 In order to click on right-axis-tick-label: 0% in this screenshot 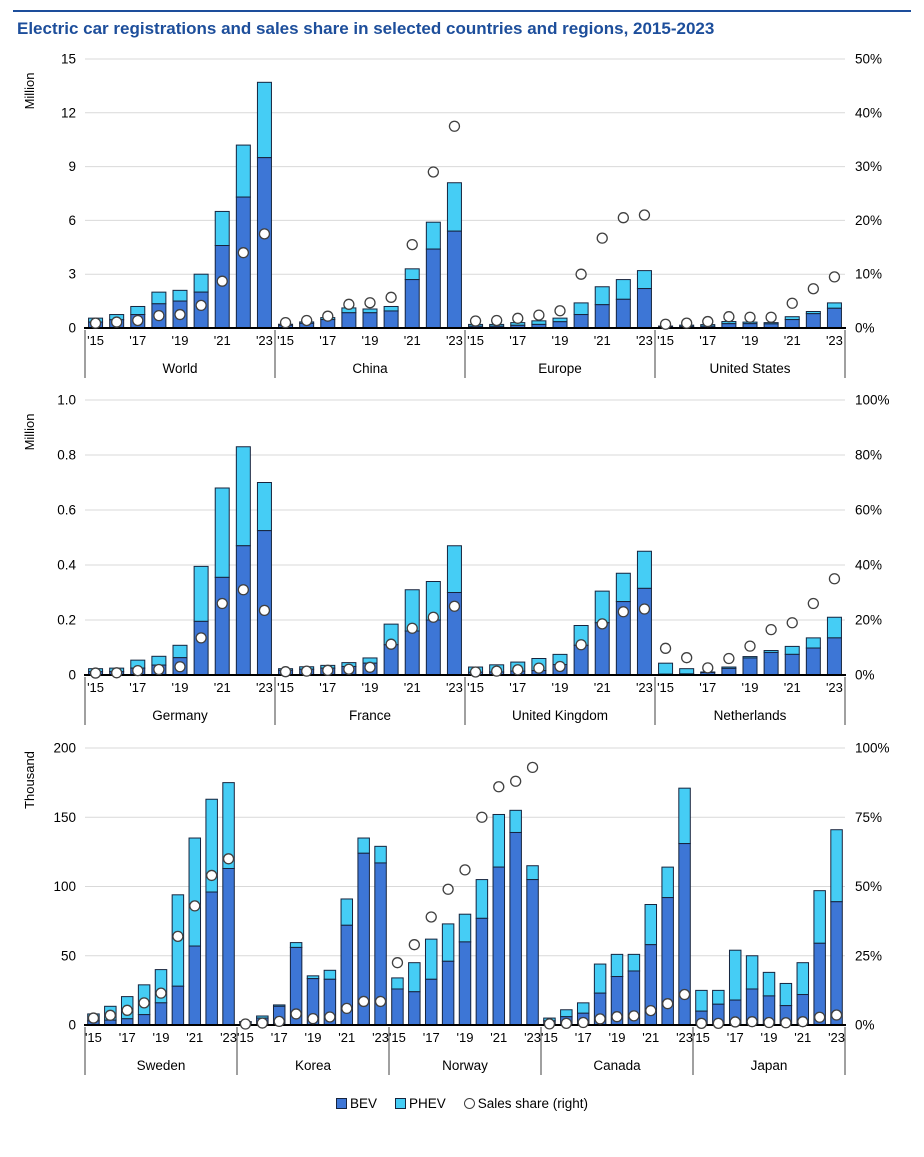, I will do `click(865, 328)`.